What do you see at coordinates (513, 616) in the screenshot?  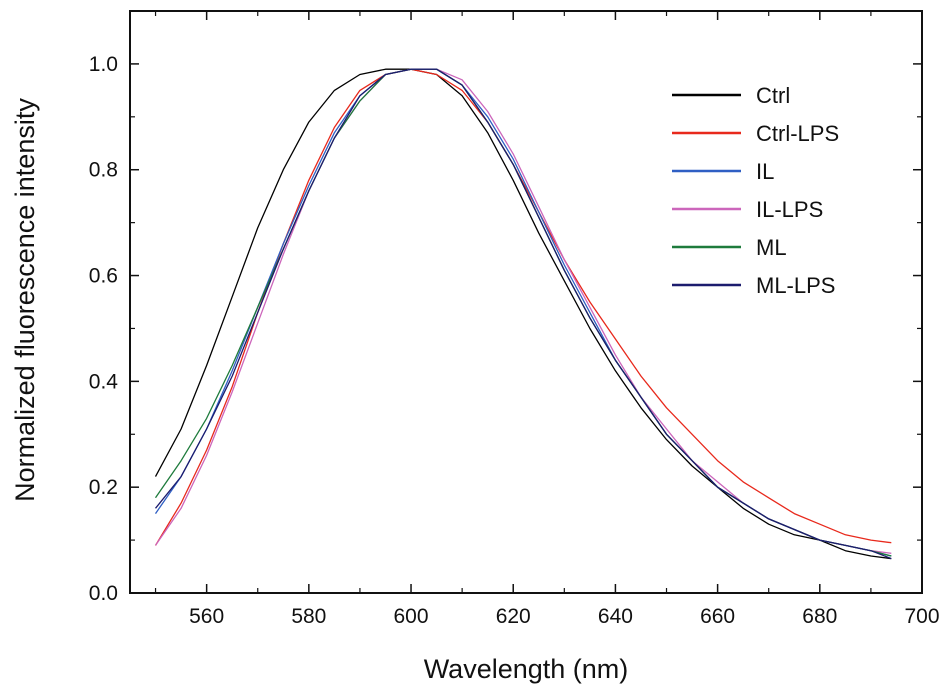 I see `x-tick-label: 620` at bounding box center [513, 616].